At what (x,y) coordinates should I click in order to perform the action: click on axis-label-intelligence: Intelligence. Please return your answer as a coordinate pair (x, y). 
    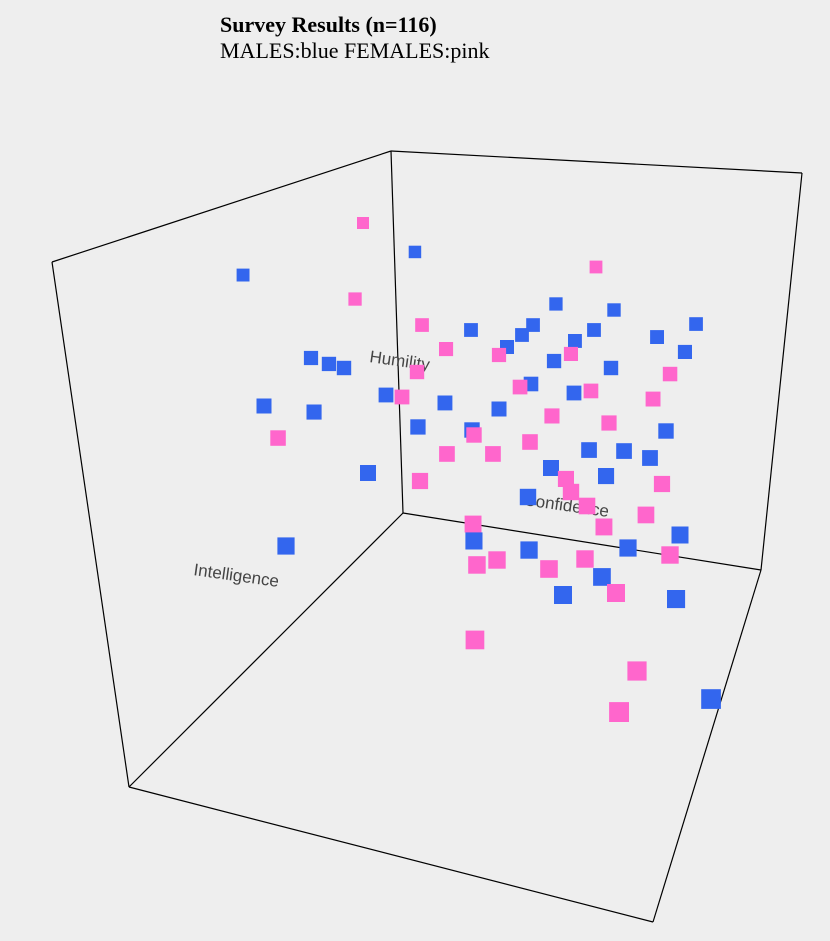
    Looking at the image, I should click on (236, 575).